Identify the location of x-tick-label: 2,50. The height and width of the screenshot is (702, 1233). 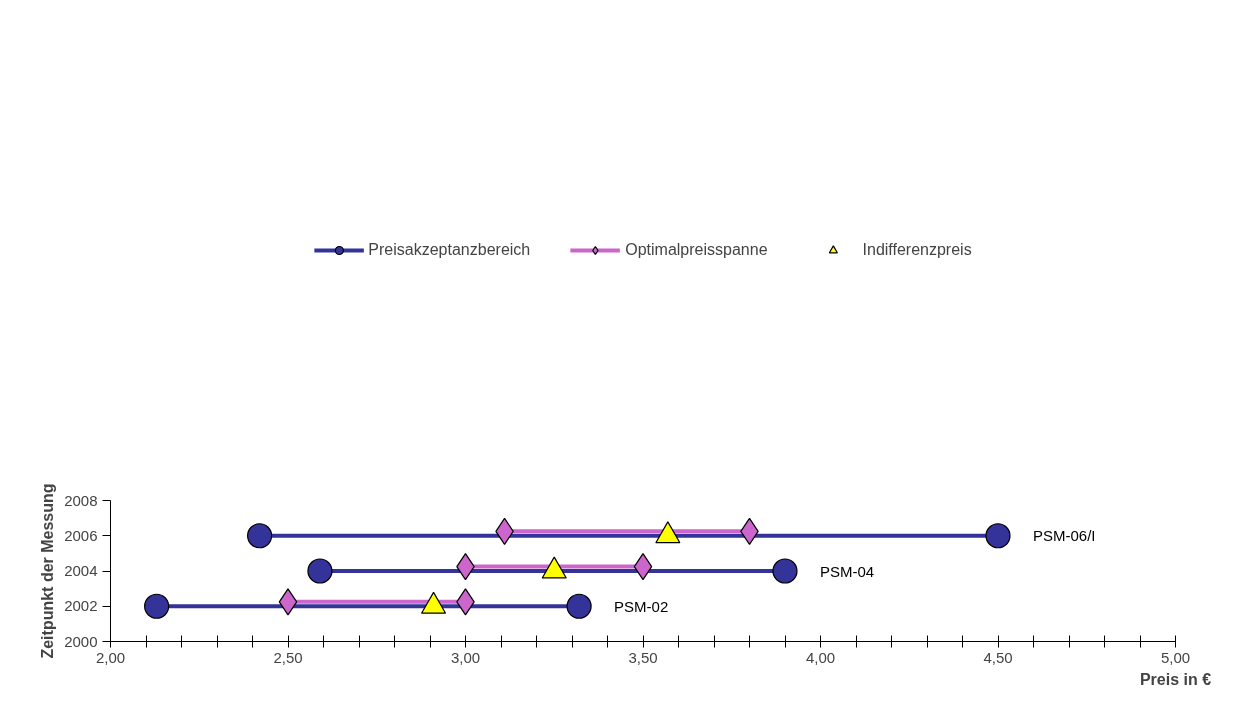
(288, 657).